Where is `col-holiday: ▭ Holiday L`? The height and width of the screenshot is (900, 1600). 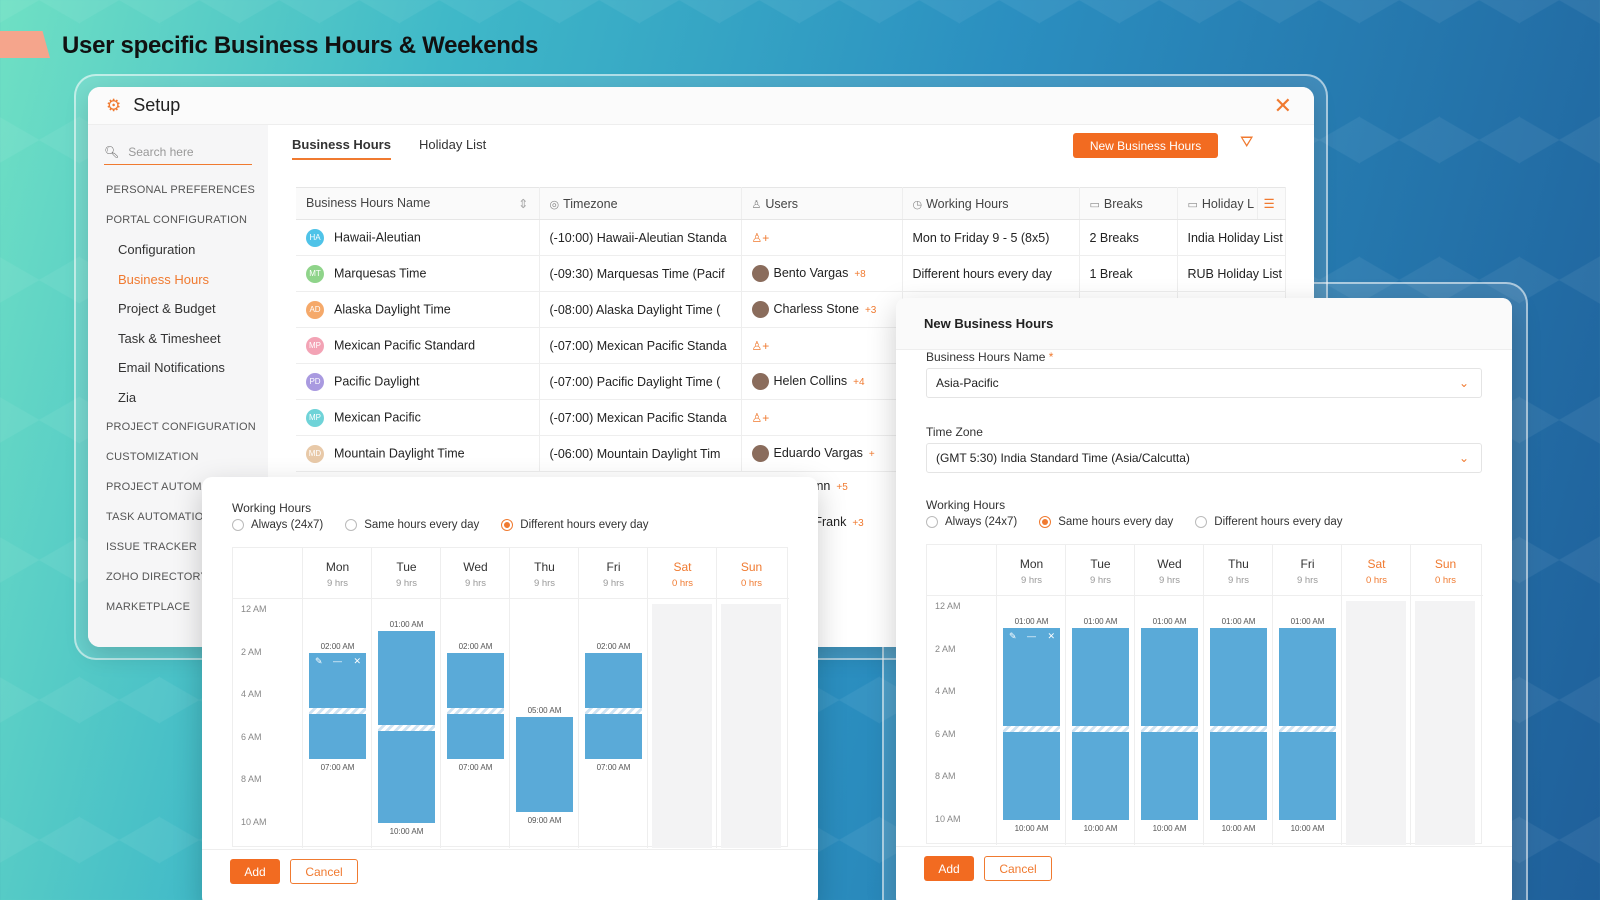 col-holiday: ▭ Holiday L is located at coordinates (1217, 203).